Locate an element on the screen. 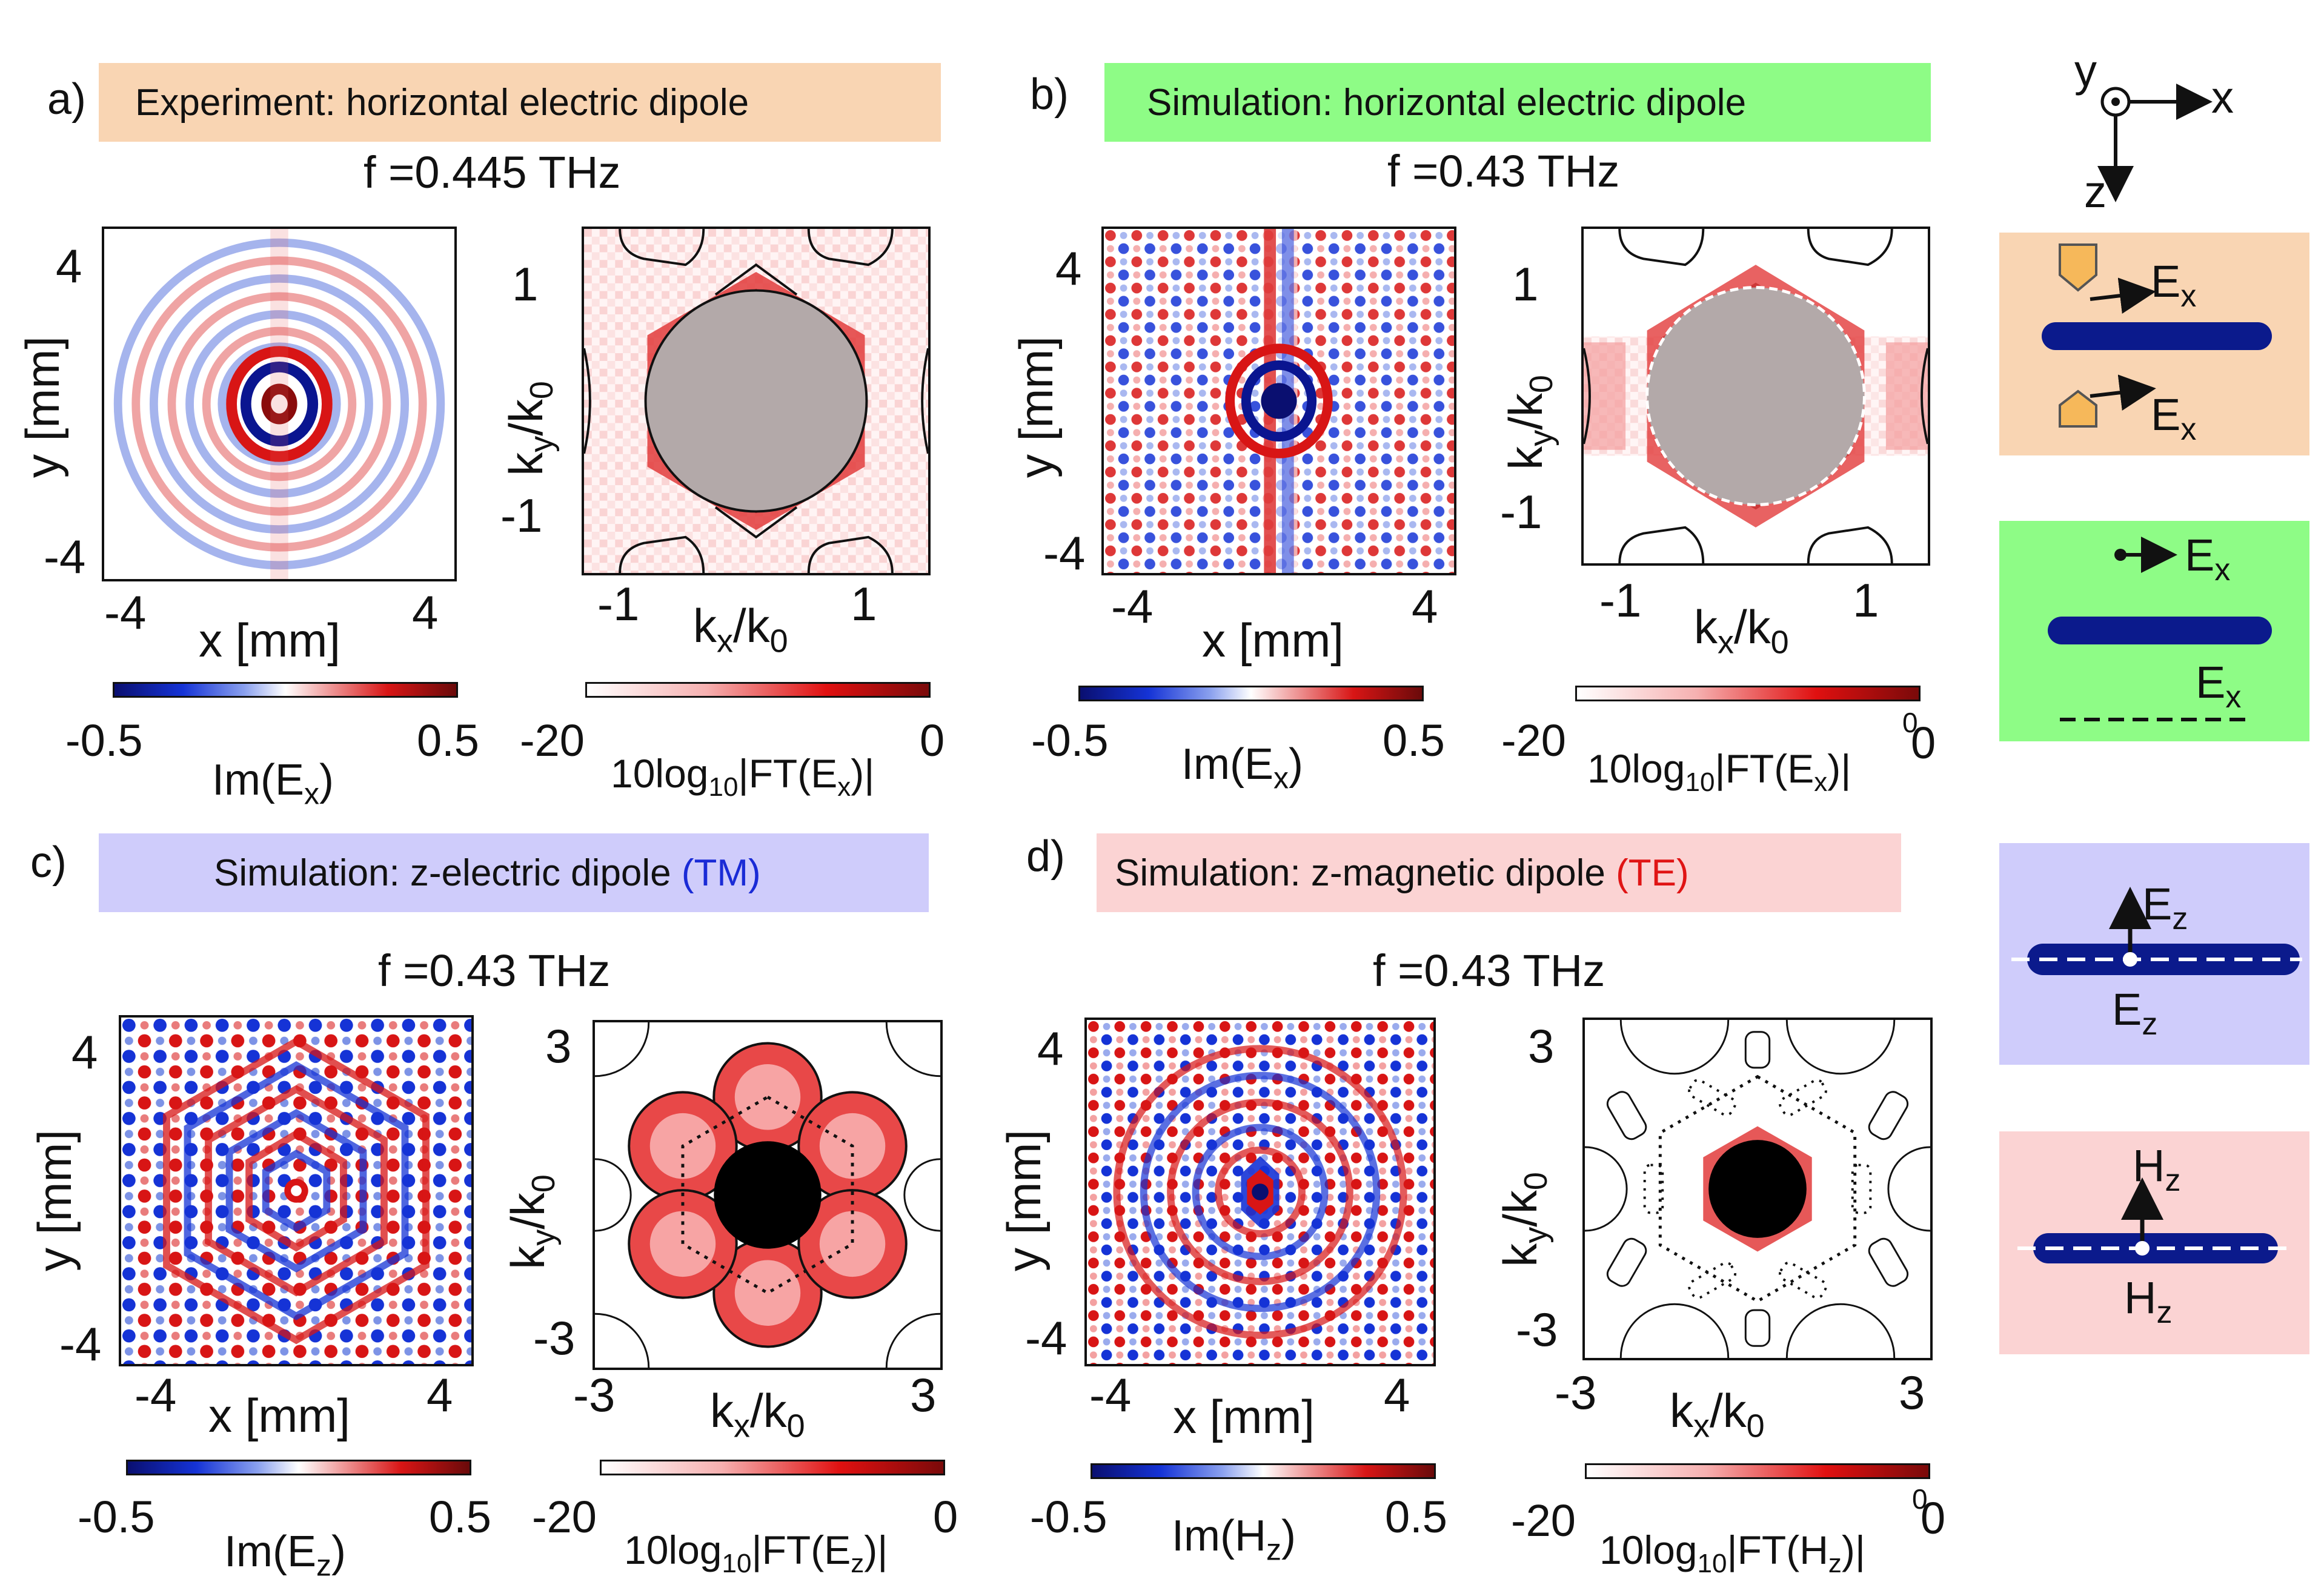 The width and height of the screenshot is (2324, 1582). te-dipole-icon is located at coordinates (2156, 1220).